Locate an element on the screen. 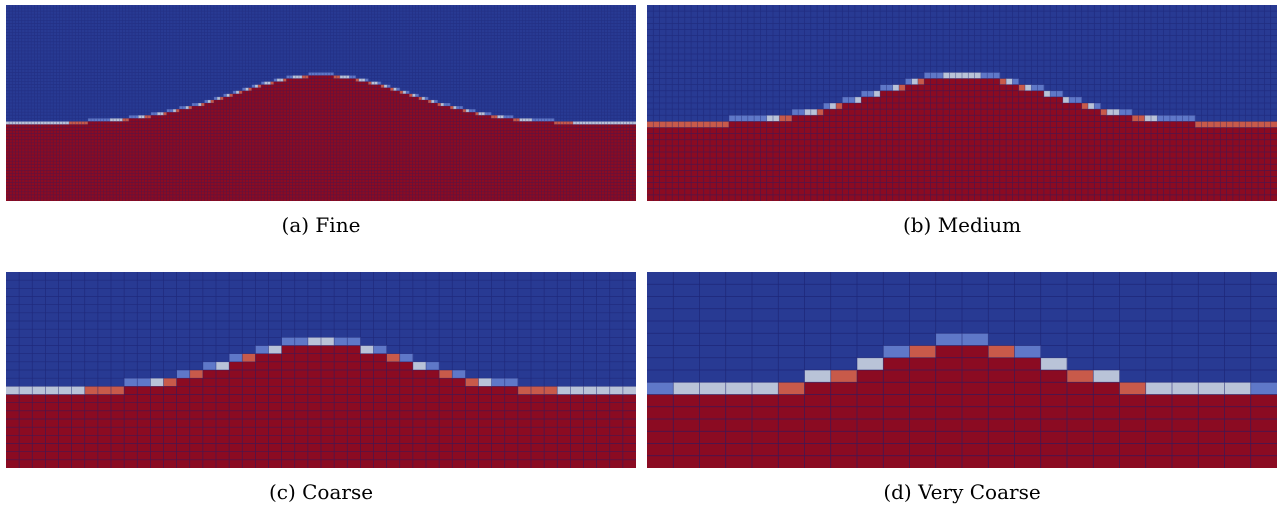 This screenshot has height=515, width=1277. caption-fine: (a) Fine is located at coordinates (321, 225).